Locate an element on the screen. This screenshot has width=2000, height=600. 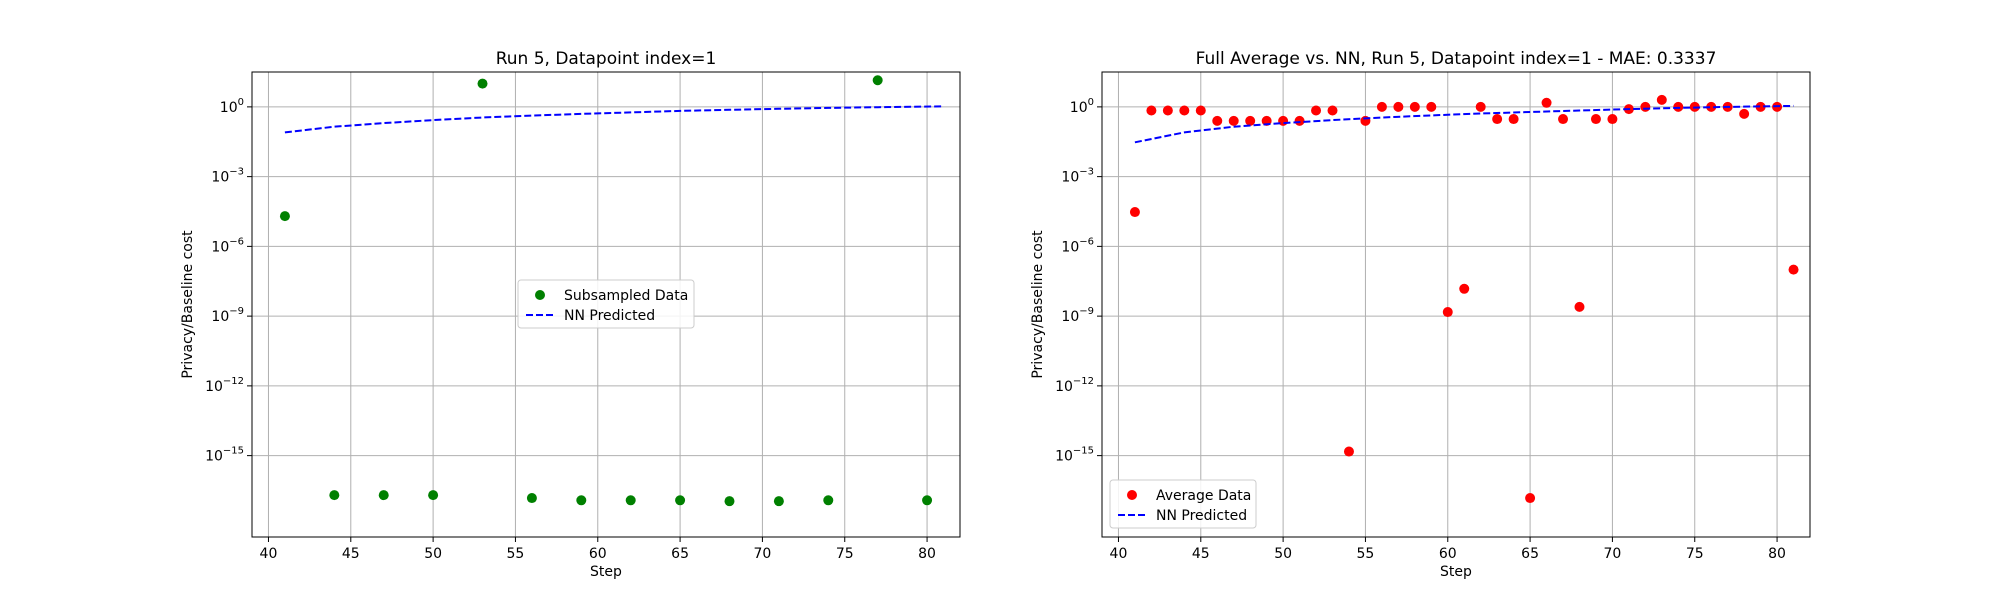
legend: Subsampled Data NN Predicted is located at coordinates (606, 304).